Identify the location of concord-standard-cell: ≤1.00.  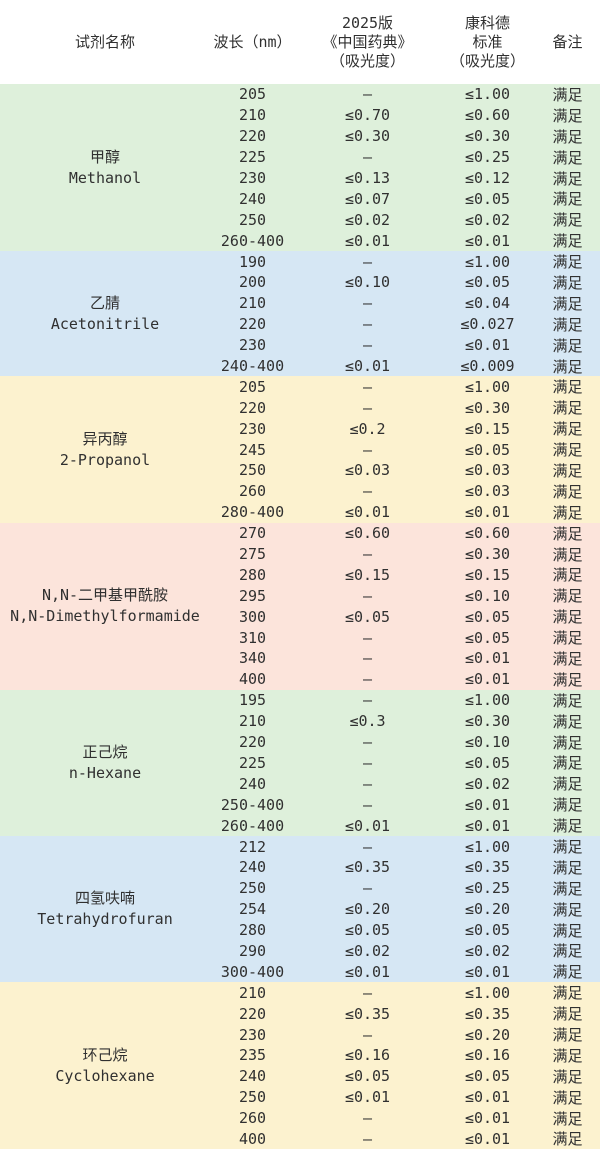
(487, 700).